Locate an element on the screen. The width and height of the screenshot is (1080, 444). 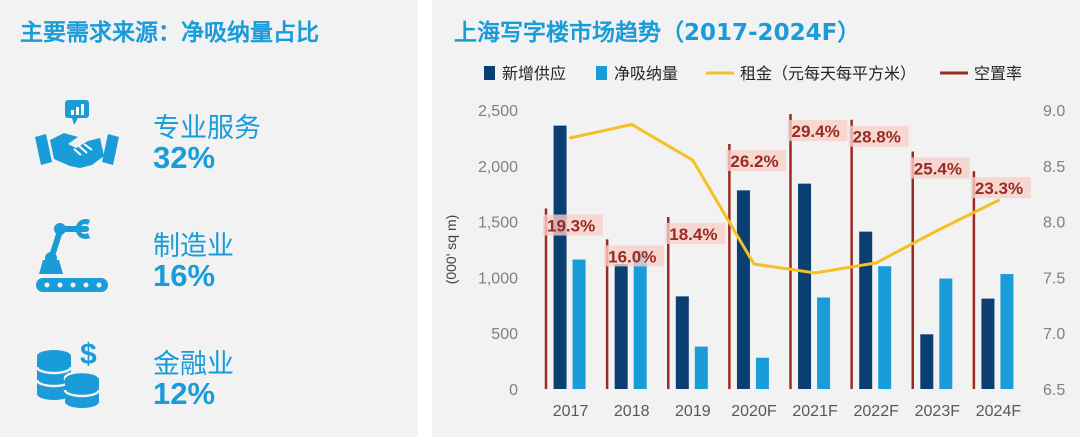
robot-arm-conveyor-icon is located at coordinates (75, 261).